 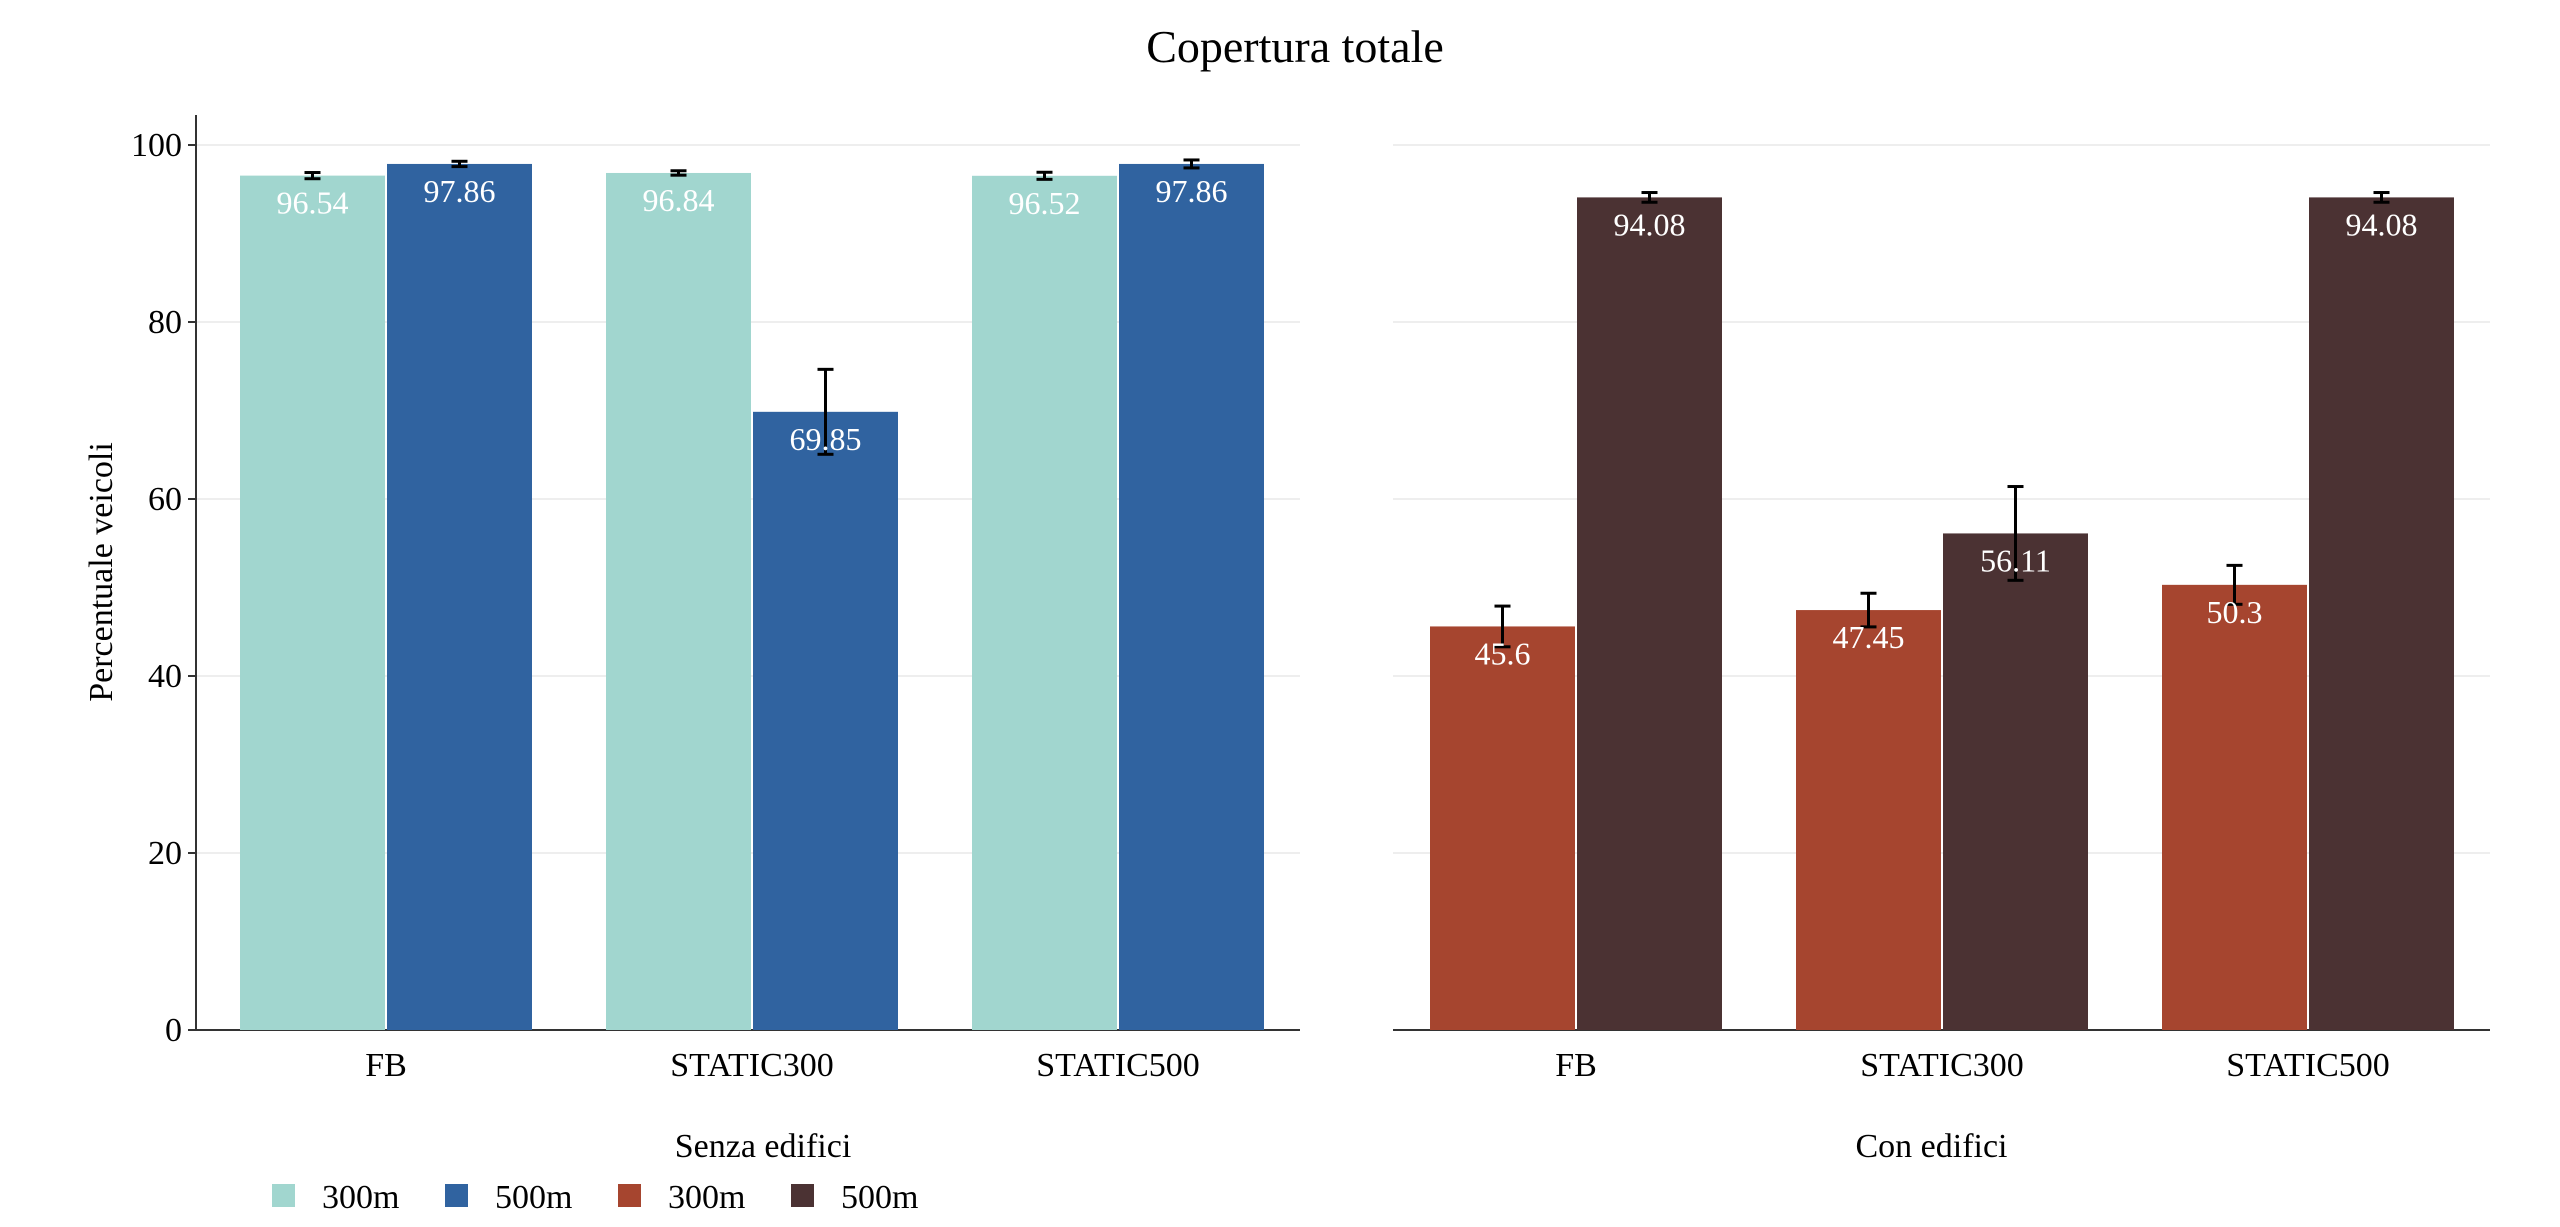 I want to click on bar-panel1-static500-500m, so click(x=1191, y=597).